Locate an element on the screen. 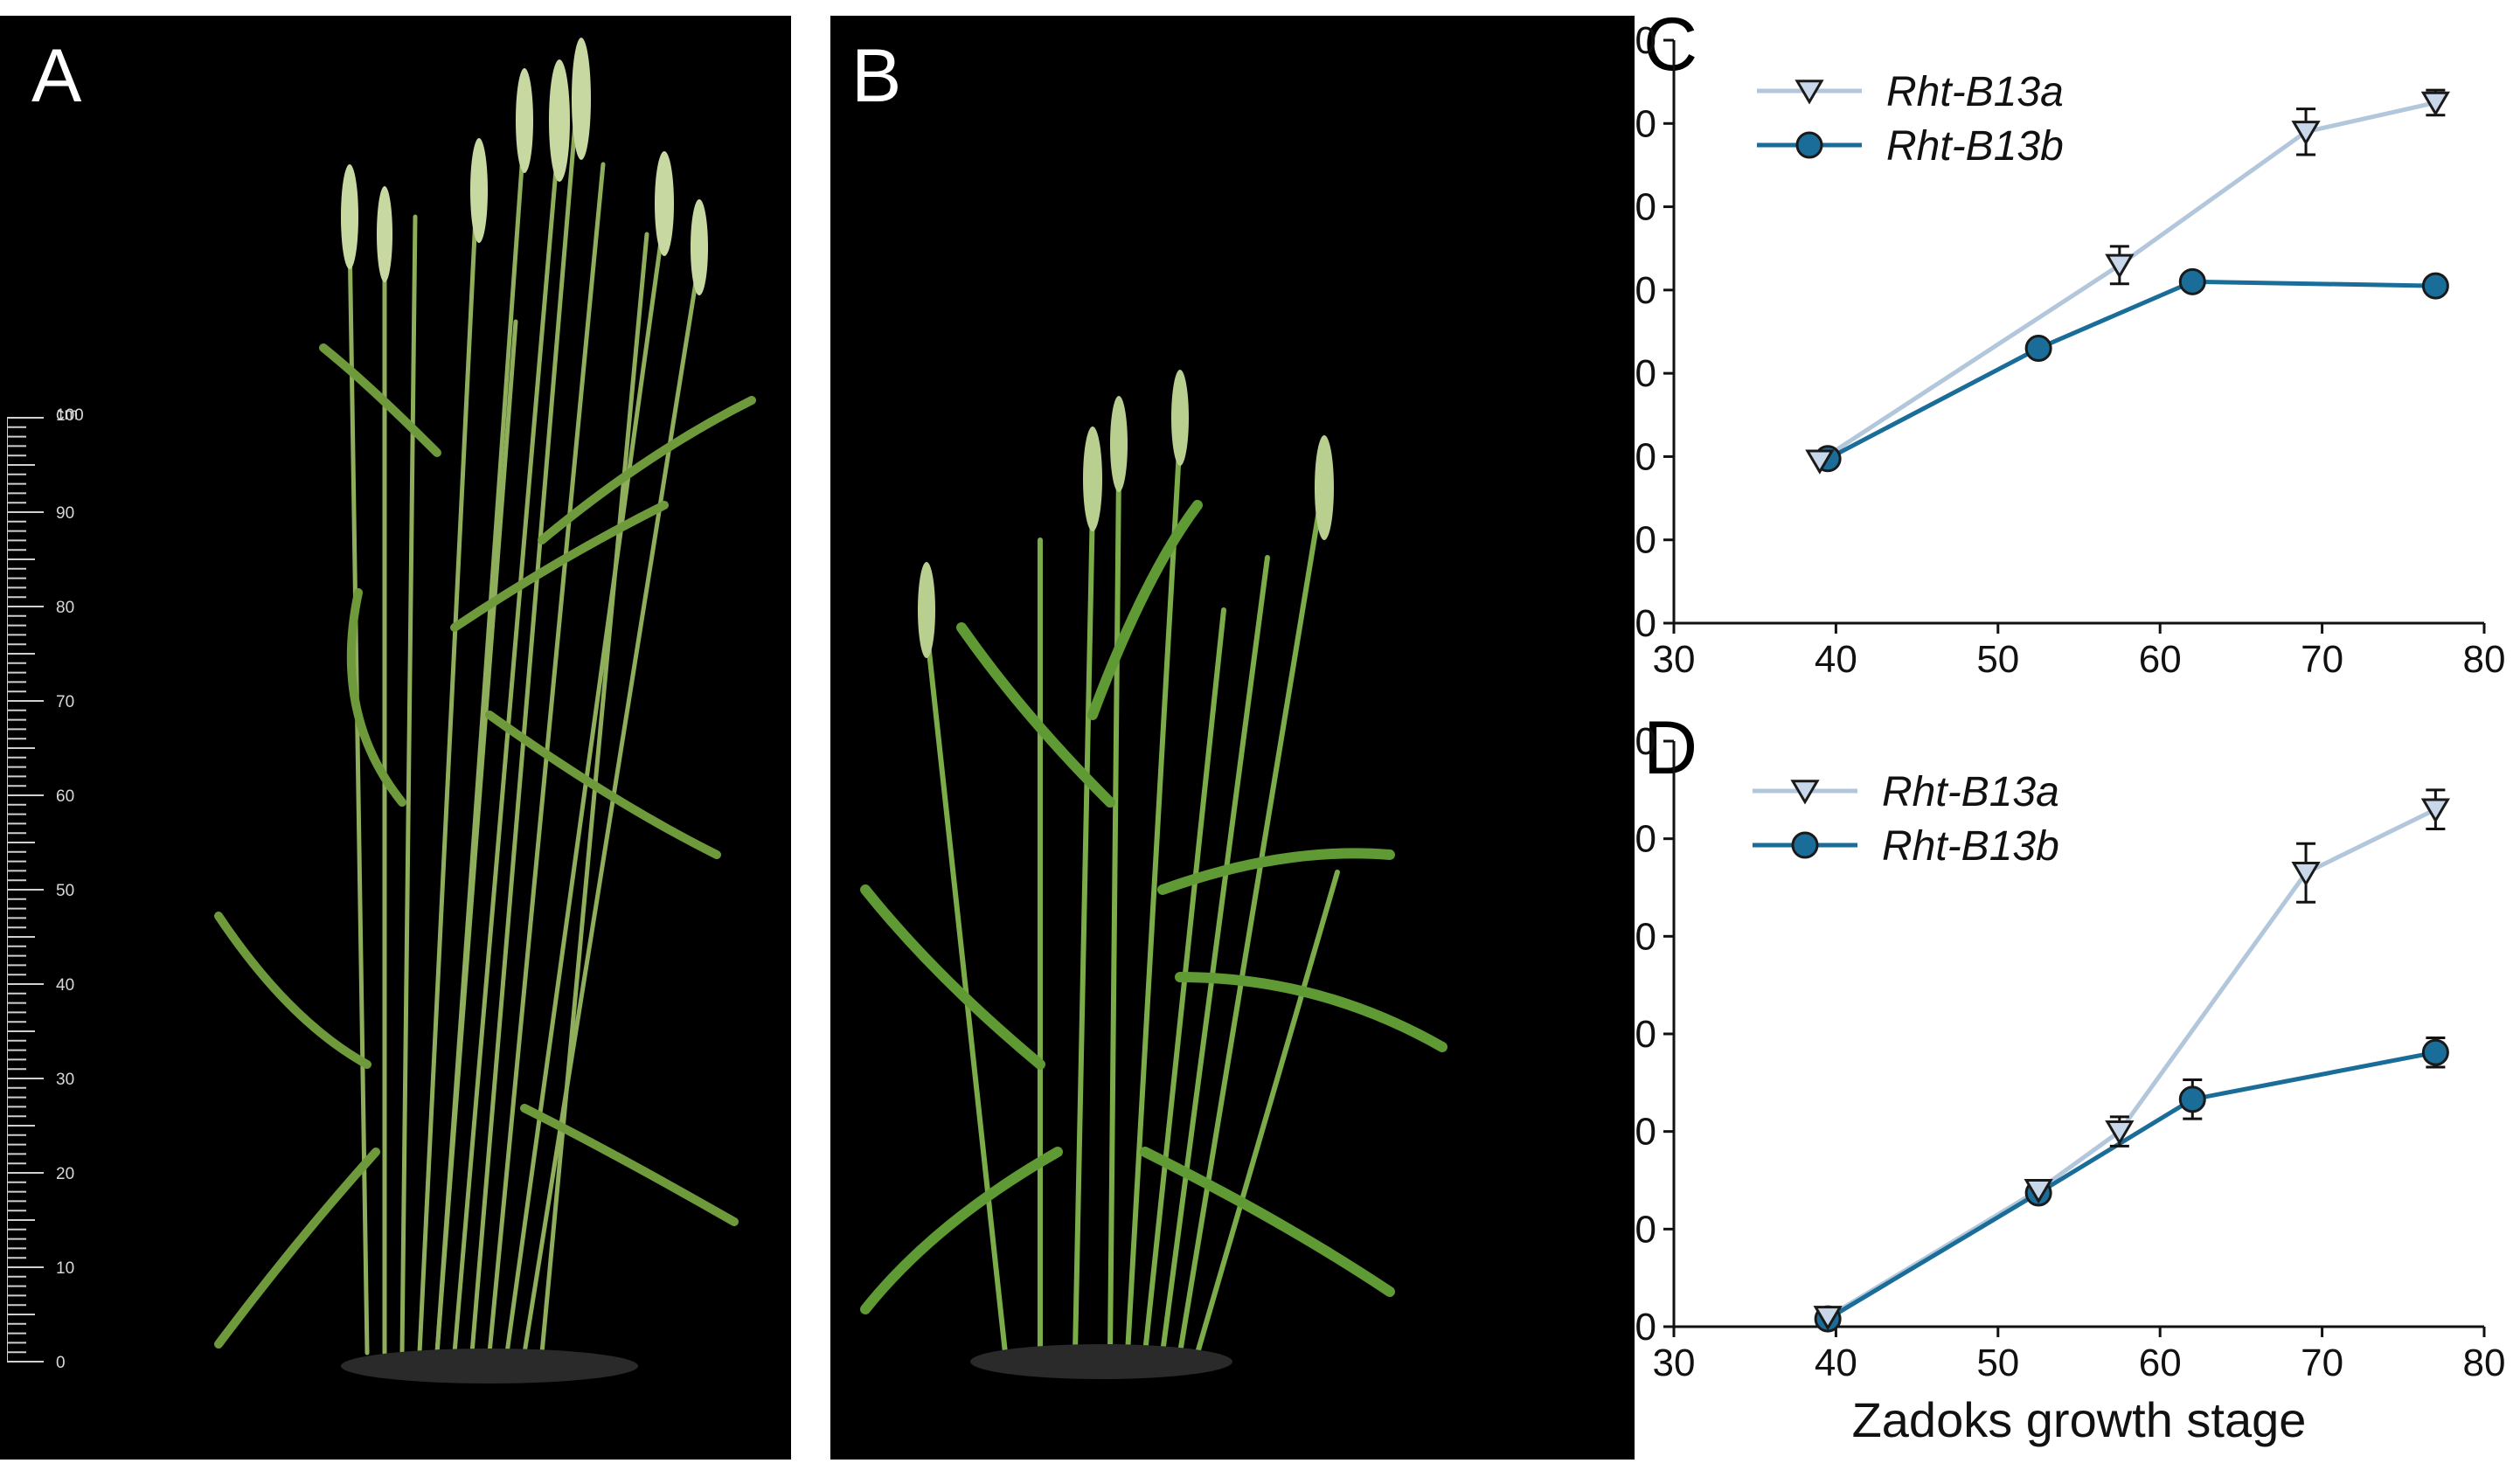 The image size is (2520, 1477). y-tick-label: 120 is located at coordinates (1645, 123).